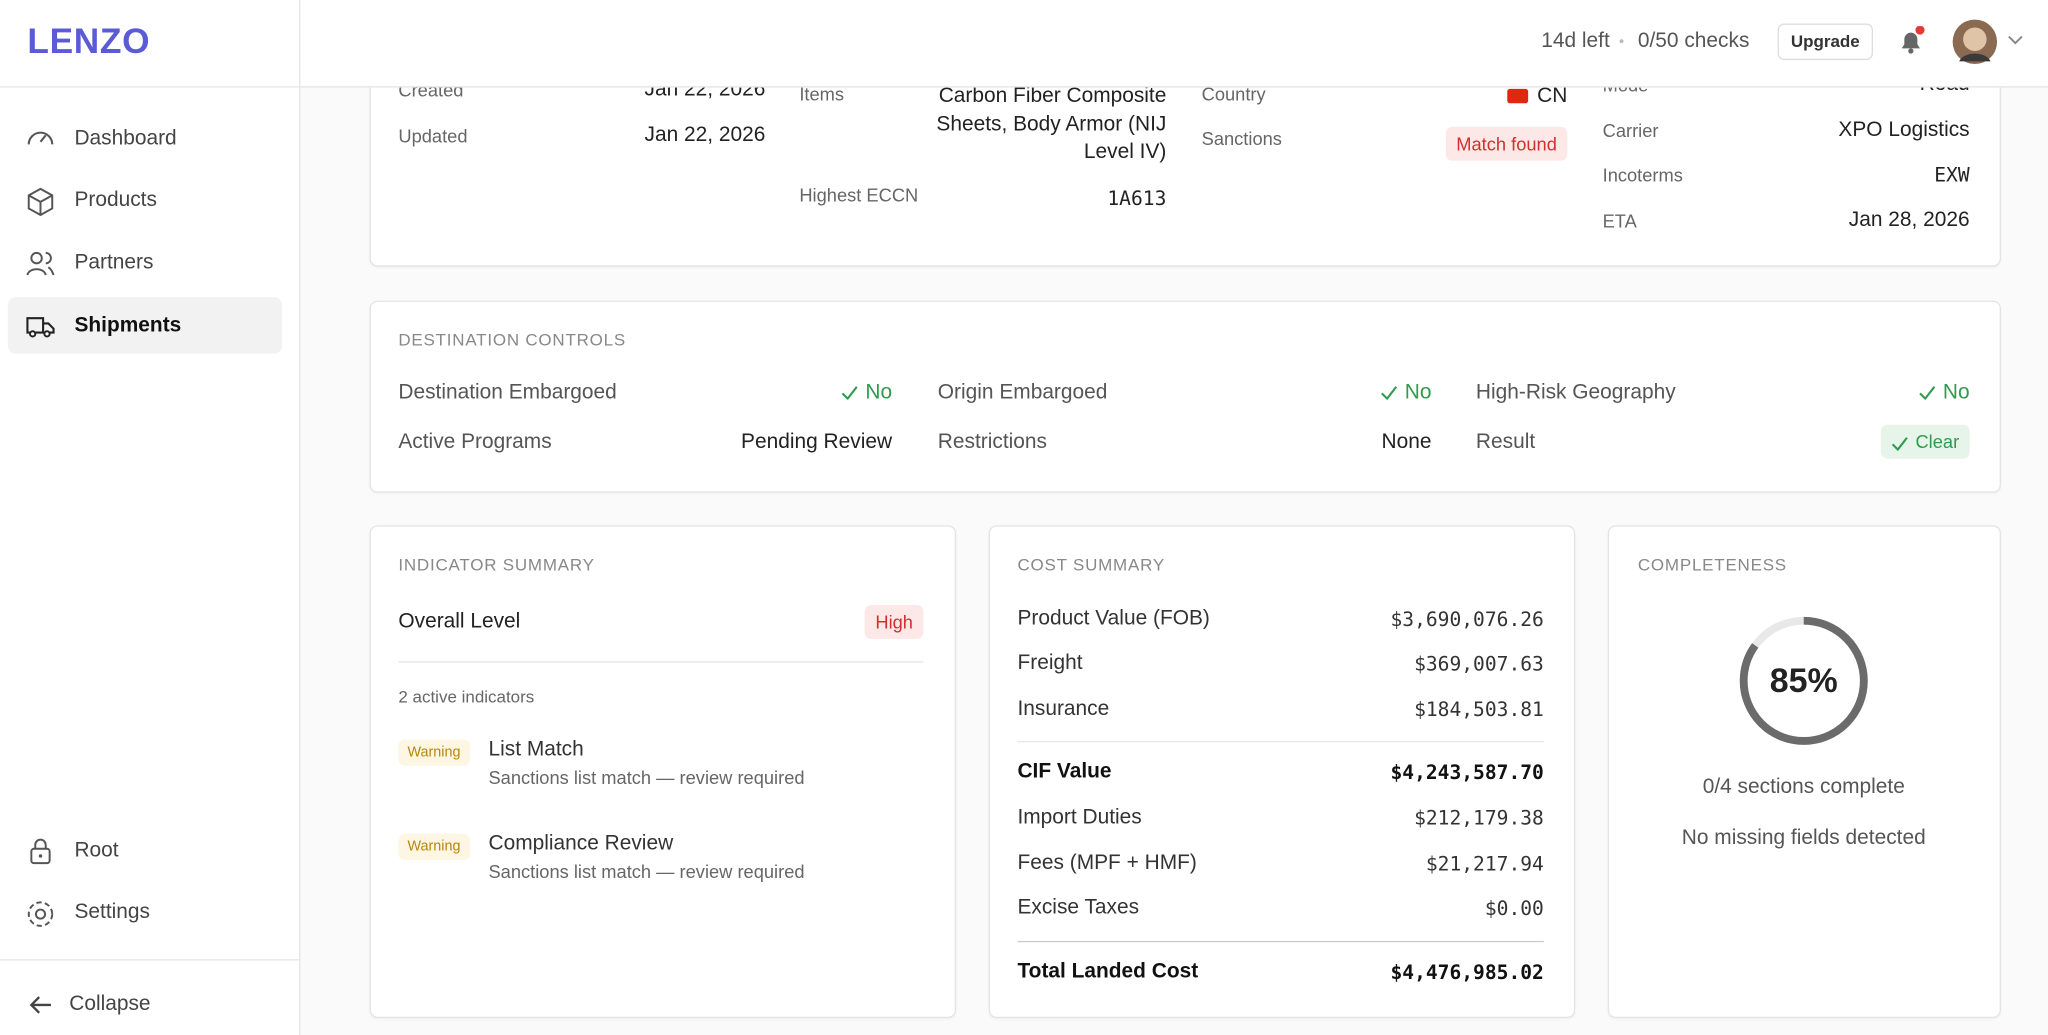 The height and width of the screenshot is (1035, 2048). What do you see at coordinates (1113, 618) in the screenshot?
I see `cost-label: Product Value (FOB)` at bounding box center [1113, 618].